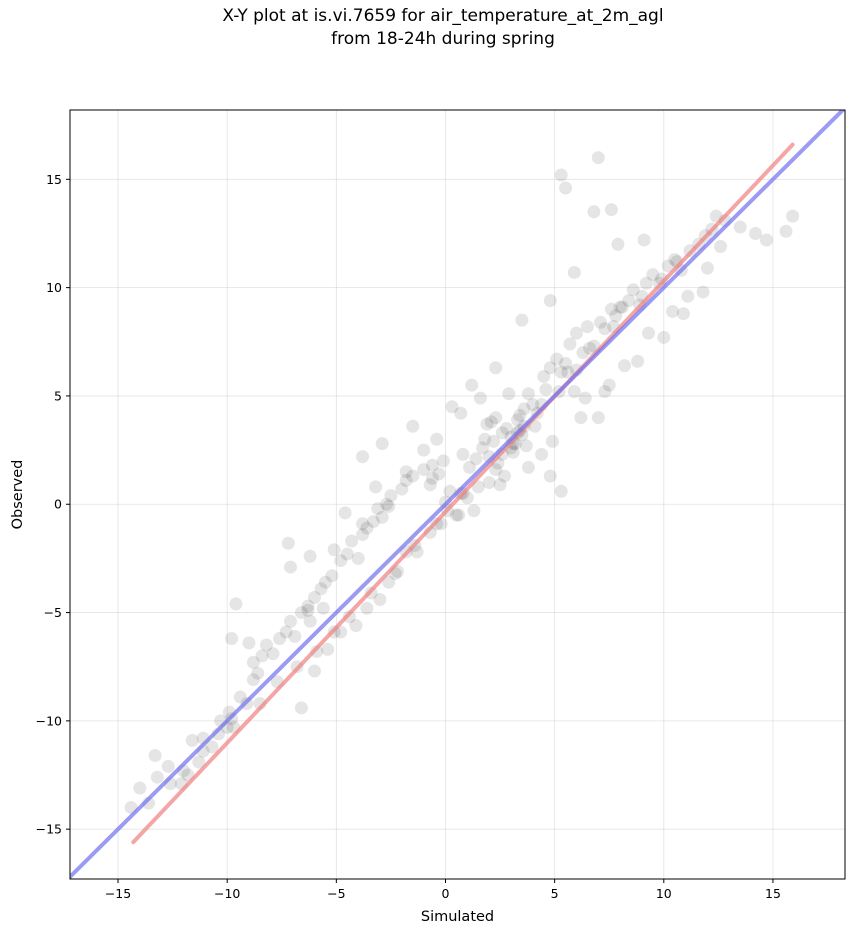 This screenshot has width=854, height=934. I want to click on x-tick-label: 0, so click(446, 893).